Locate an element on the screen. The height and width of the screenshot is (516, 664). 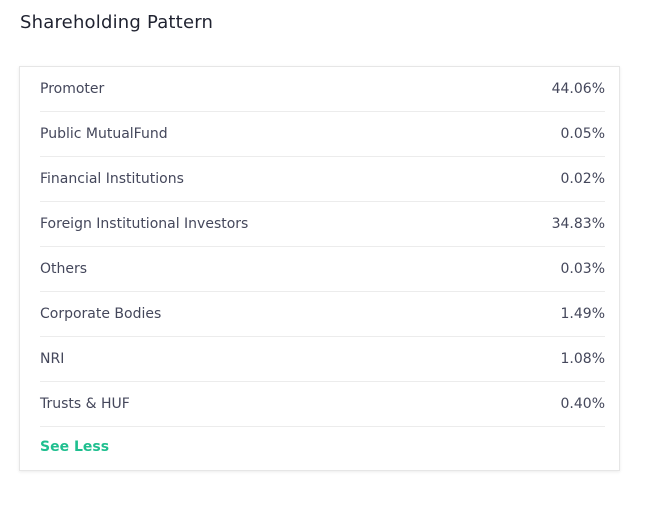
table-row: Corporate Bodies 1.49% is located at coordinates (322, 314).